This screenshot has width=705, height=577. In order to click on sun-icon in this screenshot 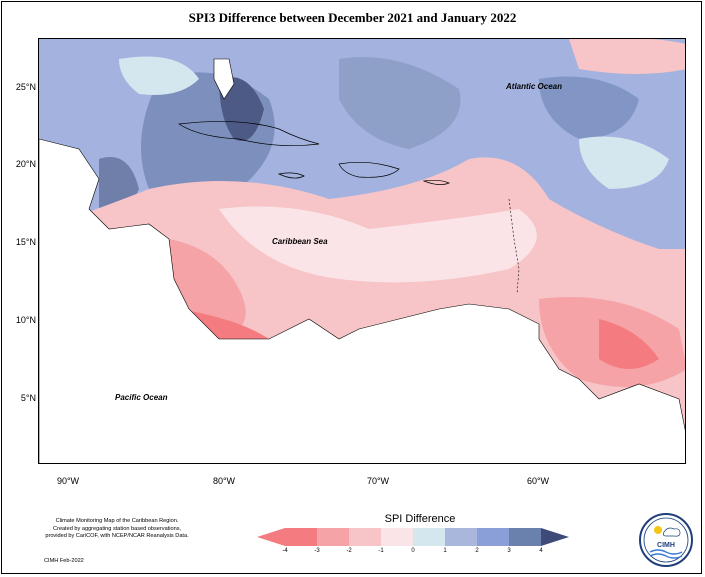, I will do `click(658, 530)`.